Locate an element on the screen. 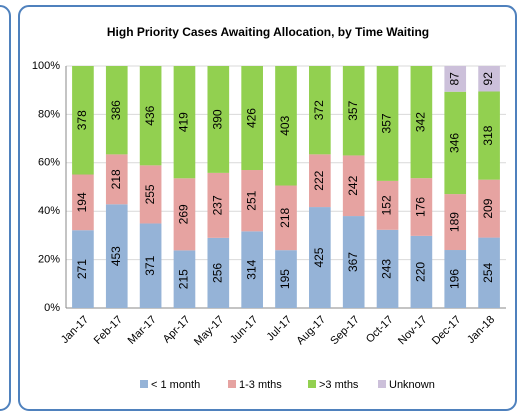 This screenshot has height=417, width=522. data-label: 269 is located at coordinates (184, 214).